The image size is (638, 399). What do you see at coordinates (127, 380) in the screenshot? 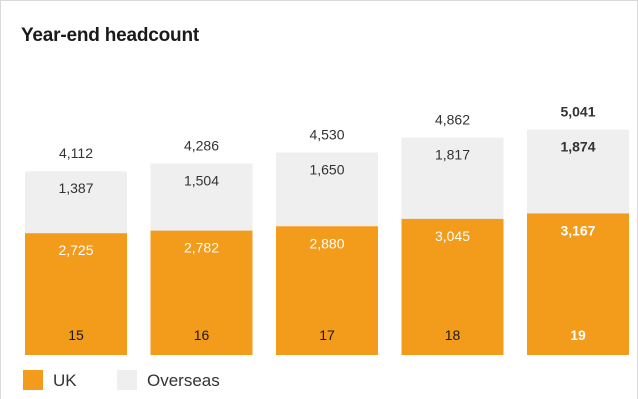
I see `legend-swatch-overseas` at bounding box center [127, 380].